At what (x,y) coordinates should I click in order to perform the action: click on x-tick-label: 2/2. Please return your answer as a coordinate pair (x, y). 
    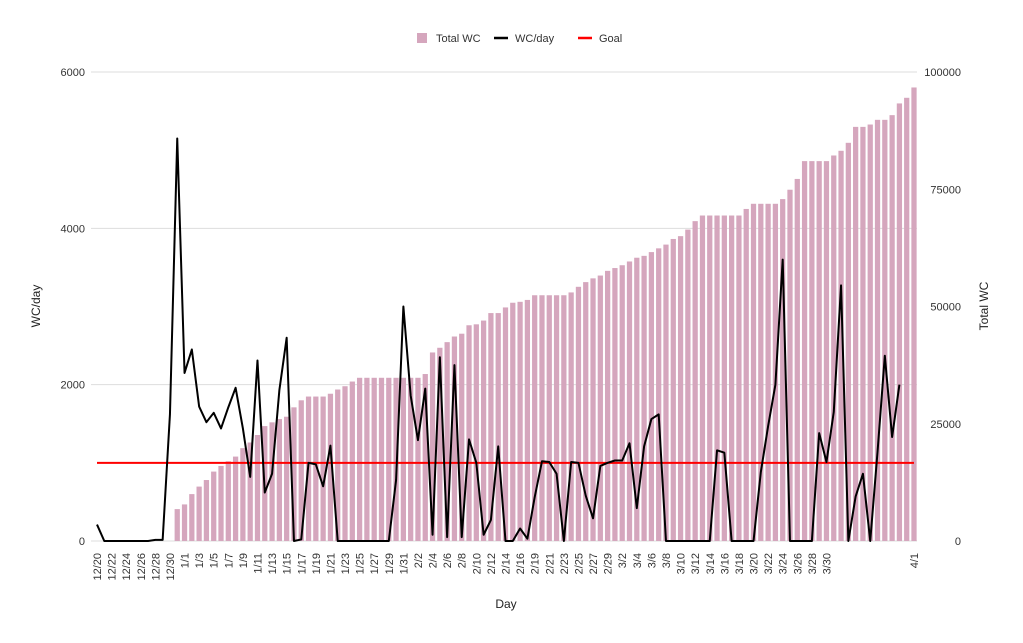
    Looking at the image, I should click on (419, 560).